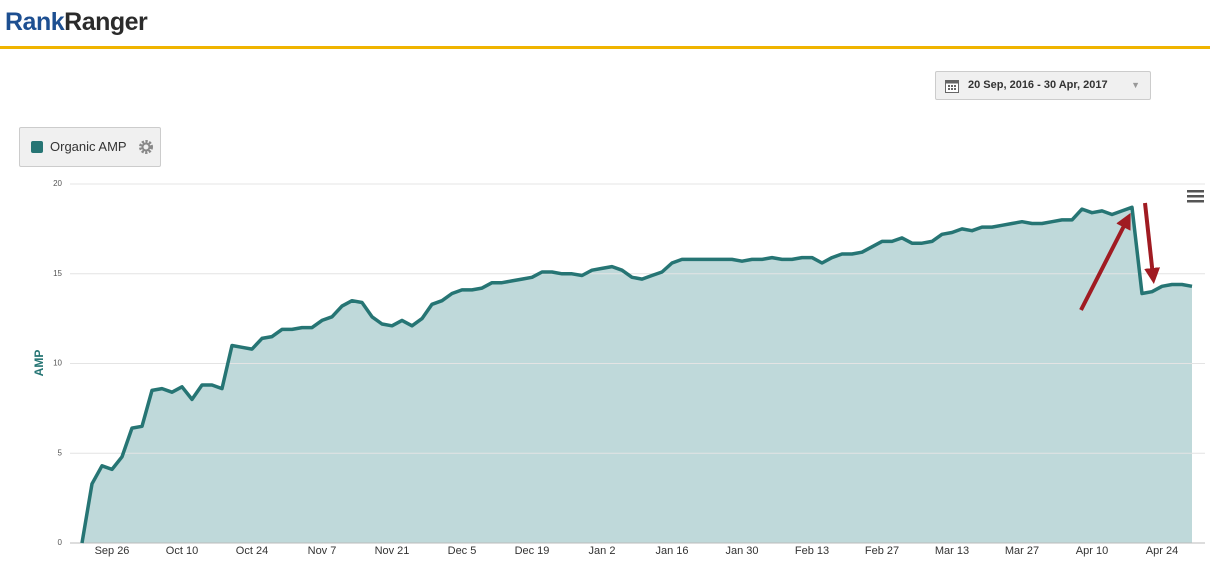 This screenshot has height=570, width=1210. What do you see at coordinates (532, 551) in the screenshot?
I see `x-tick-label: Dec 19` at bounding box center [532, 551].